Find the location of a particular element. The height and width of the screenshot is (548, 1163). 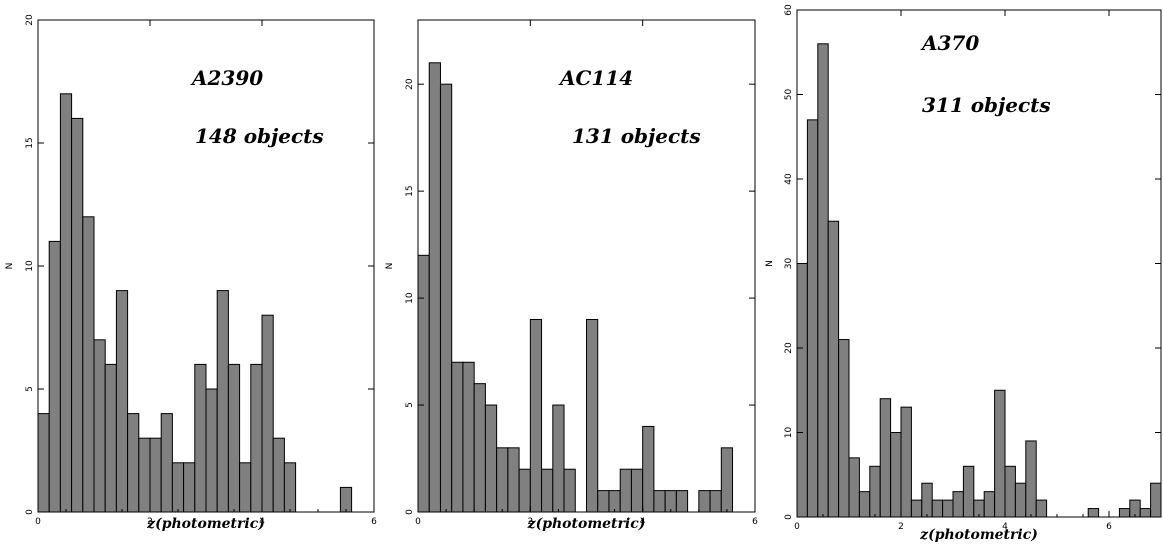

object-count-label: 311 objects is located at coordinates (986, 105).